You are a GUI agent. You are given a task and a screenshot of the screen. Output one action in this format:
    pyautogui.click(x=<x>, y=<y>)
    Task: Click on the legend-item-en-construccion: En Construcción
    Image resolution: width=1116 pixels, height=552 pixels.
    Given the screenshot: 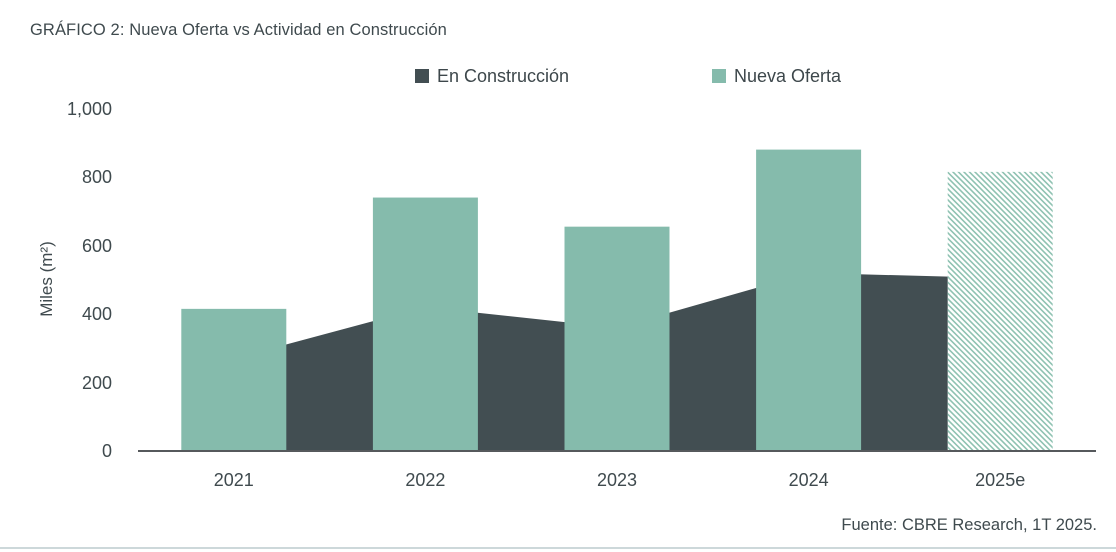 What is the action you would take?
    pyautogui.click(x=492, y=76)
    